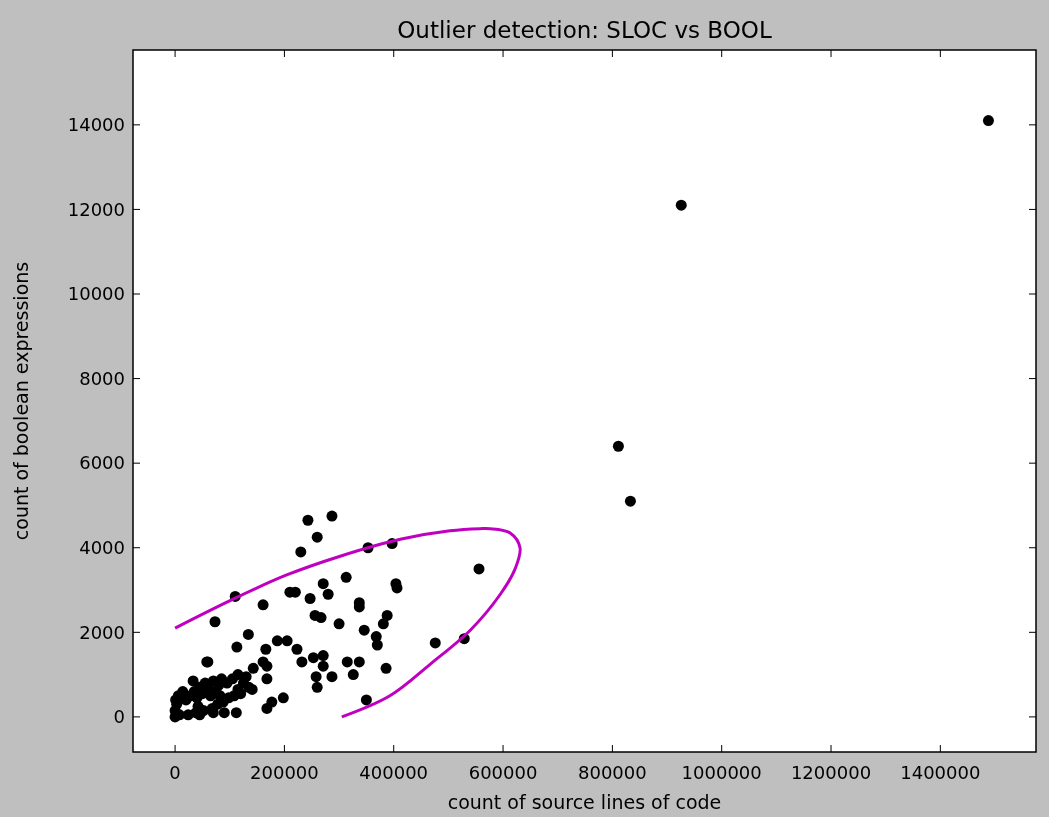  Describe the element at coordinates (102, 463) in the screenshot. I see `y-tick-label: 6000` at that location.